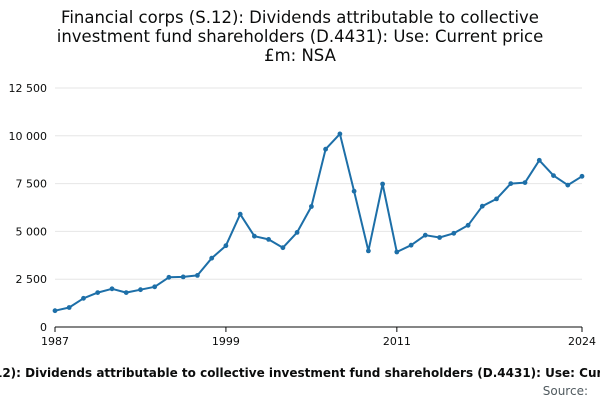  Describe the element at coordinates (55, 341) in the screenshot. I see `x-tick-label: 1987` at that location.